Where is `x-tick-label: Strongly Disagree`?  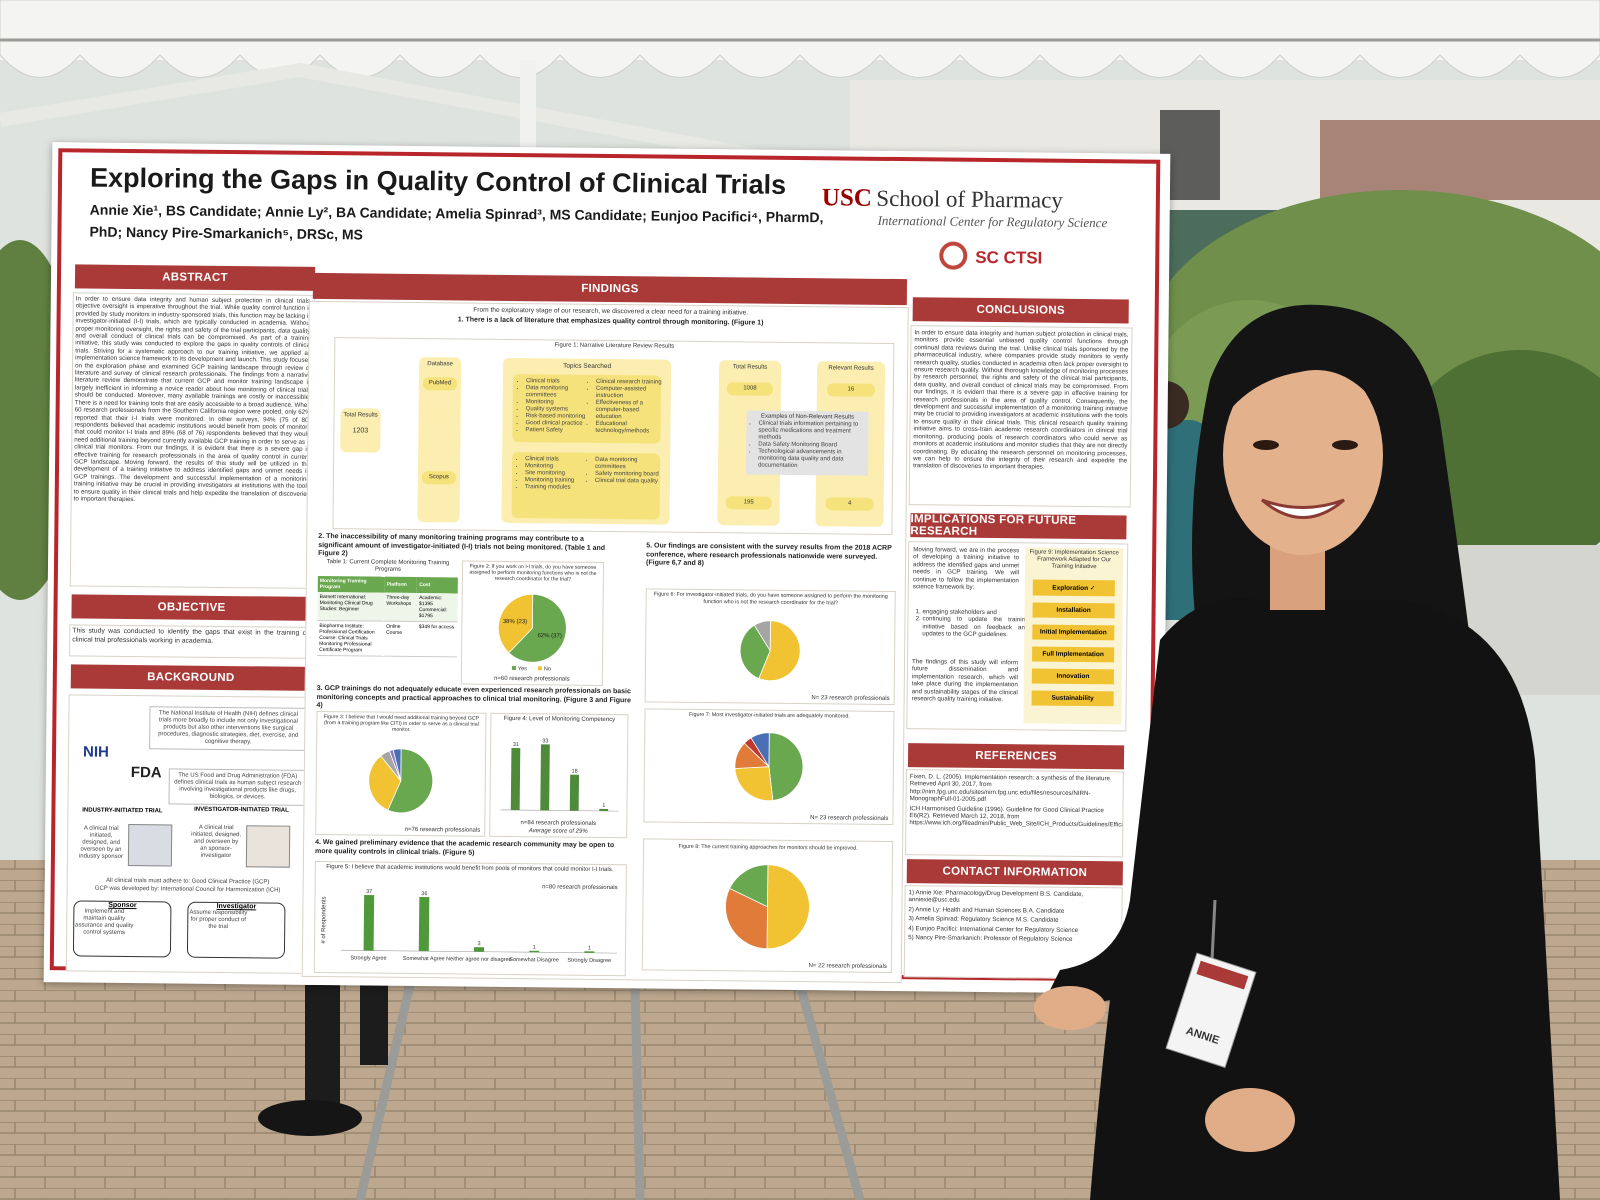 x-tick-label: Strongly Disagree is located at coordinates (589, 961).